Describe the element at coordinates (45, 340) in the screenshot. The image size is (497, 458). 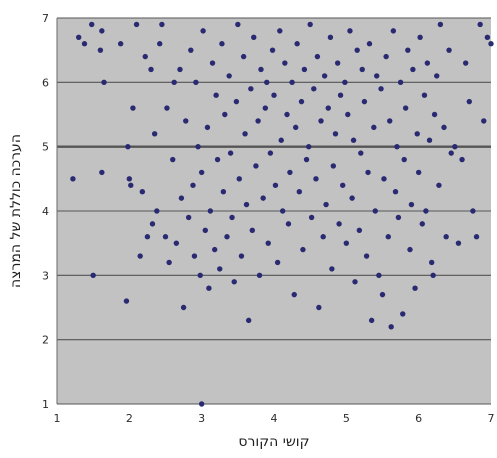
I see `y-tick-label: 2` at that location.